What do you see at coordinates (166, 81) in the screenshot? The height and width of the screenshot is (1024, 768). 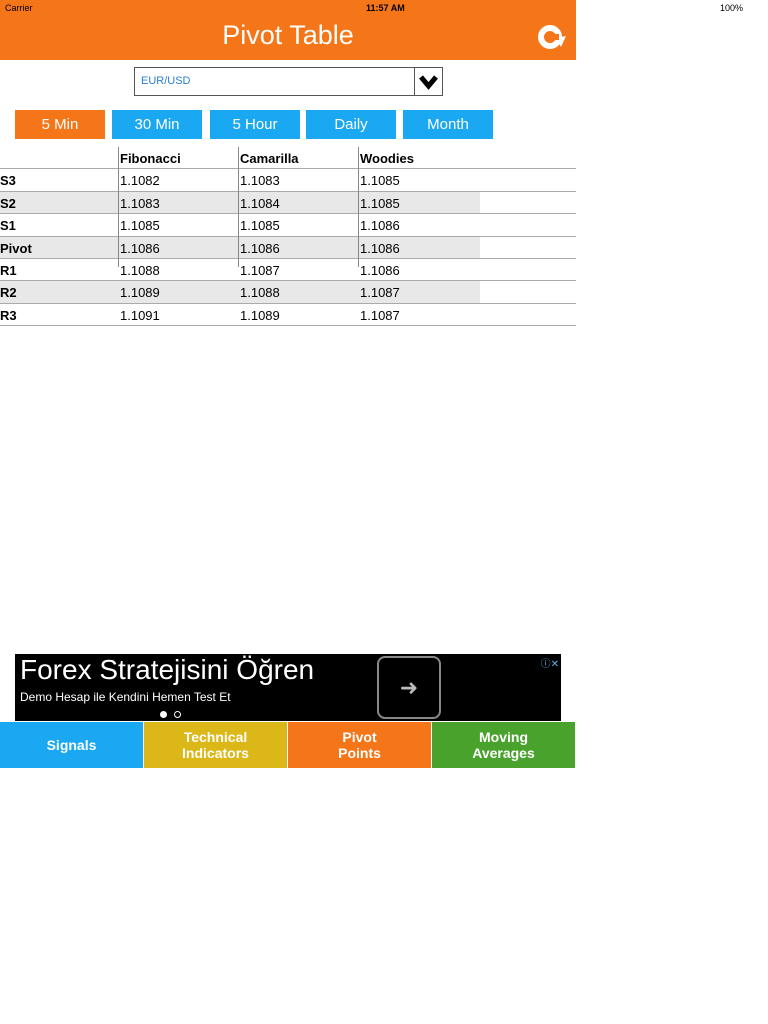 I see `currency-pair-value: EUR/USD` at bounding box center [166, 81].